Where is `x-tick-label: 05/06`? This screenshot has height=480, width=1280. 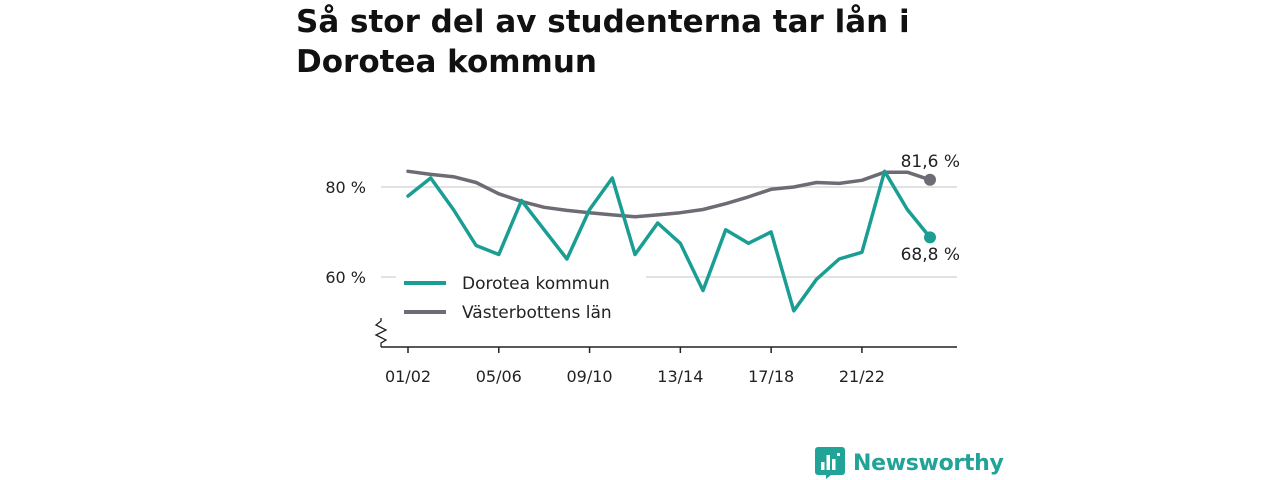
x-tick-label: 05/06 is located at coordinates (499, 376).